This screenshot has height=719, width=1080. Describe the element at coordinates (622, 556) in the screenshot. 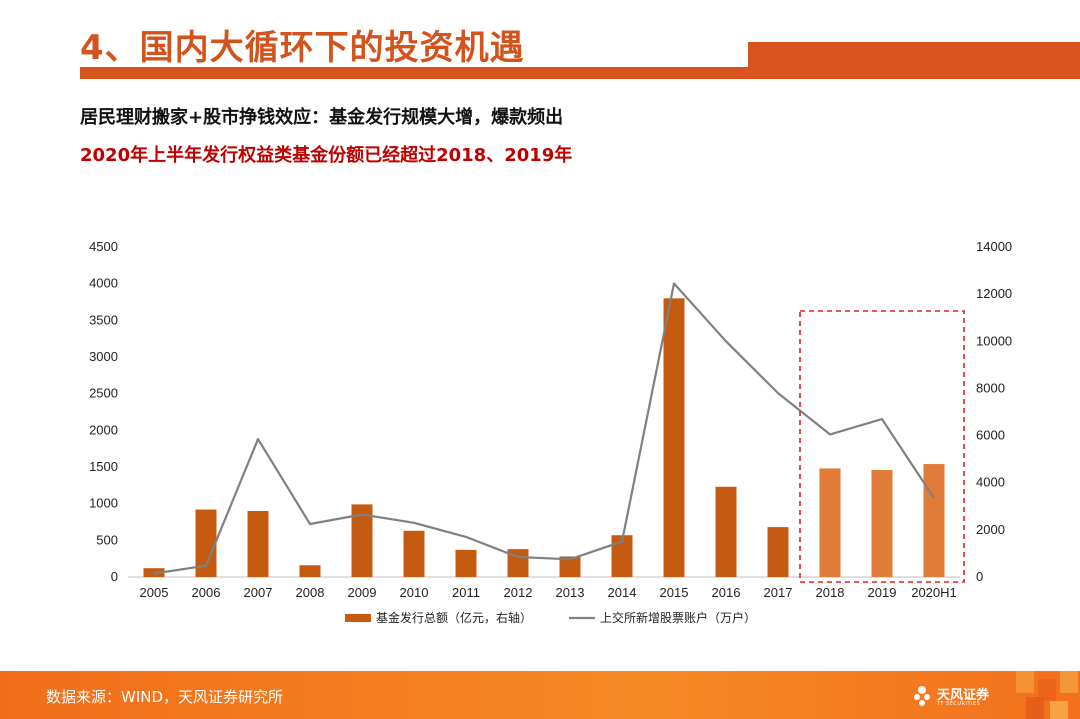

I see `bar-2014` at that location.